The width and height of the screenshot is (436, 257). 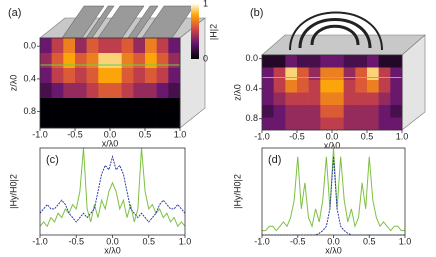 What do you see at coordinates (343, 45) in the screenshot?
I see `slab-top` at bounding box center [343, 45].